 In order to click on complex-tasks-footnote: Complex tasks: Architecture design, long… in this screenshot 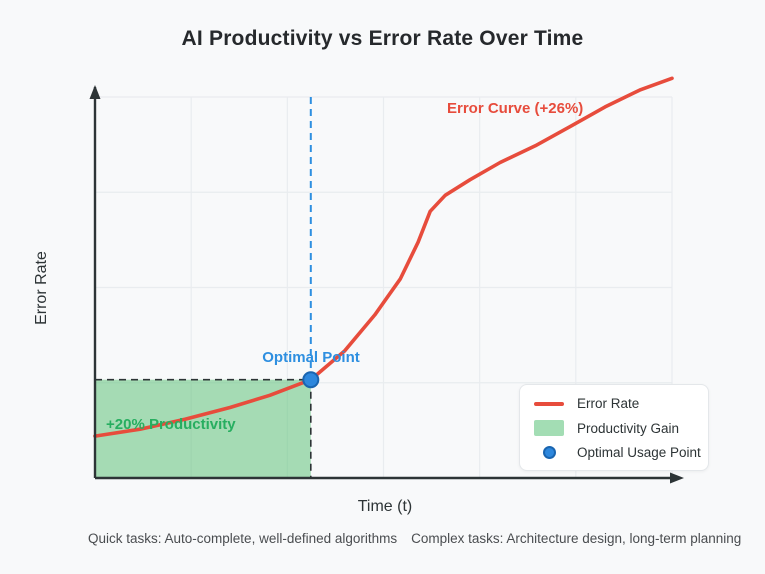, I will do `click(576, 538)`.